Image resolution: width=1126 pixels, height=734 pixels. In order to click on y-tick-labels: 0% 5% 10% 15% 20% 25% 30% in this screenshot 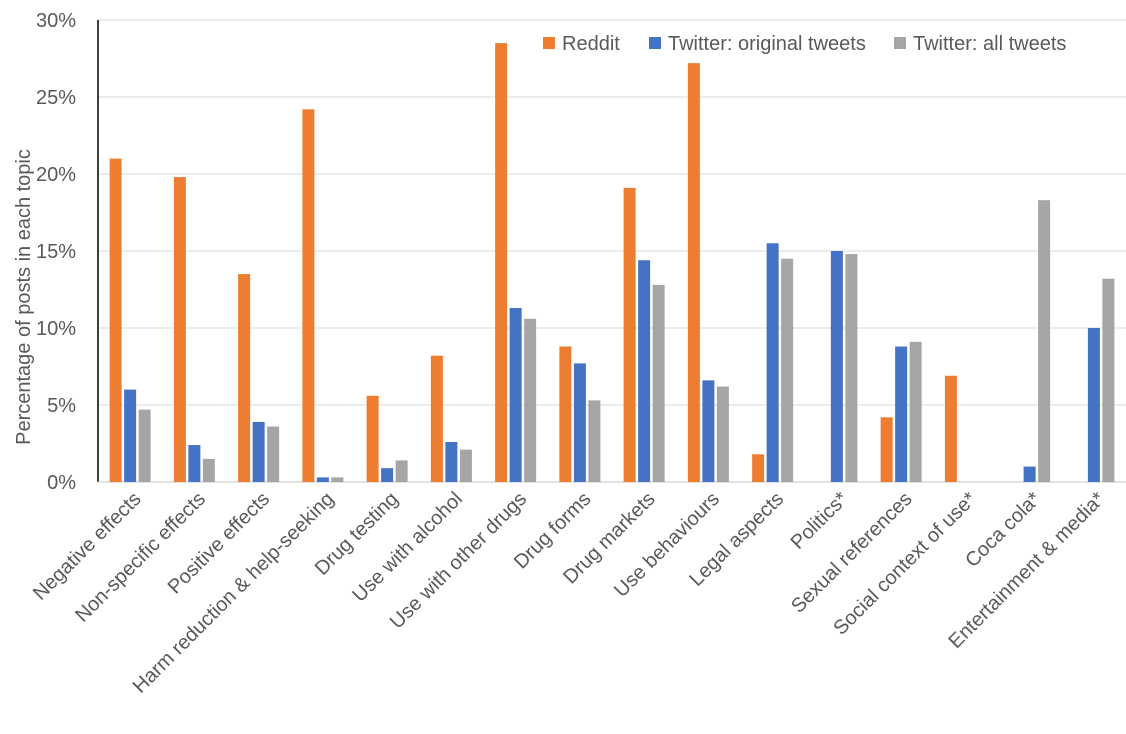, I will do `click(56, 252)`.